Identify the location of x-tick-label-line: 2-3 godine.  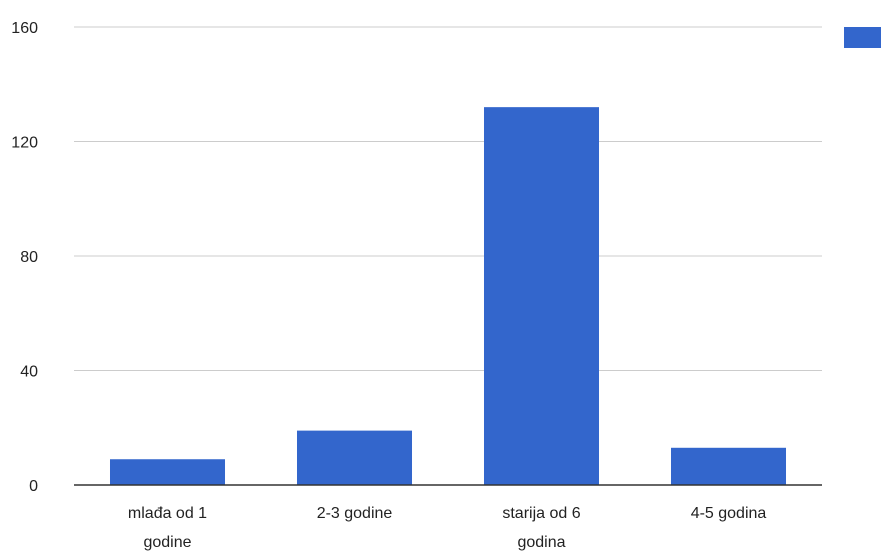
(355, 513).